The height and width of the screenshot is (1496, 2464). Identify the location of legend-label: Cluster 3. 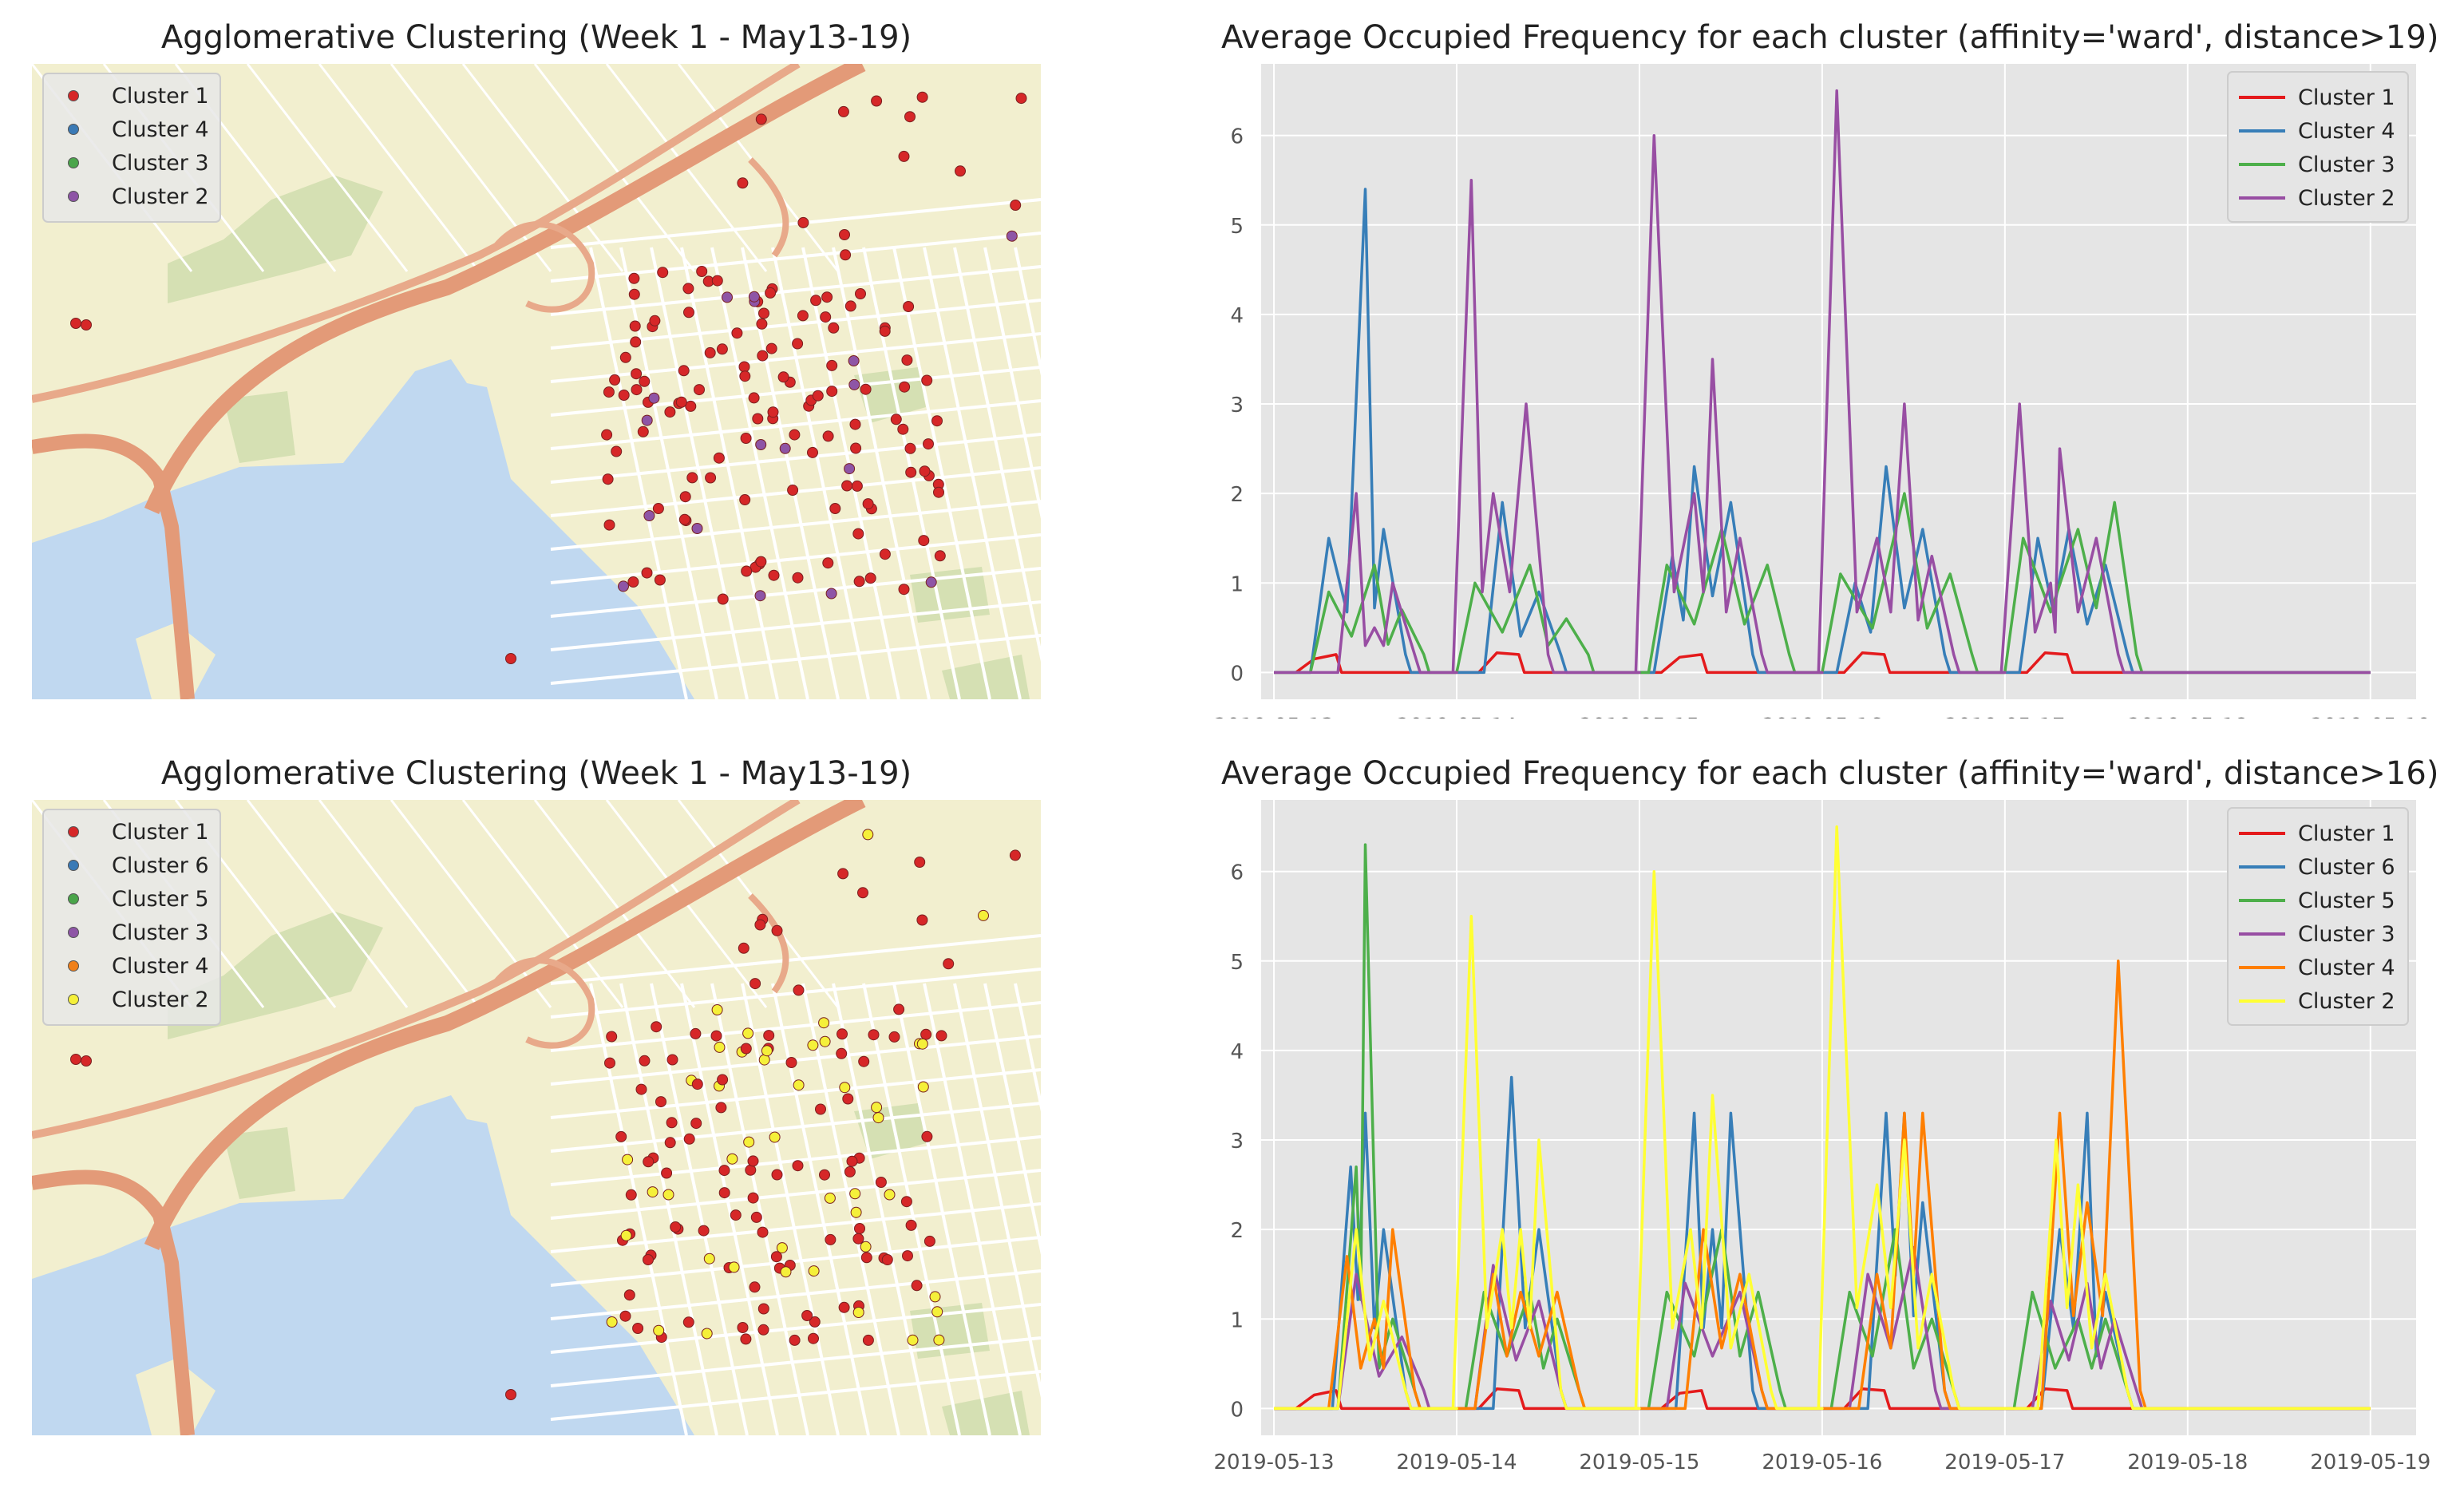
(2347, 934).